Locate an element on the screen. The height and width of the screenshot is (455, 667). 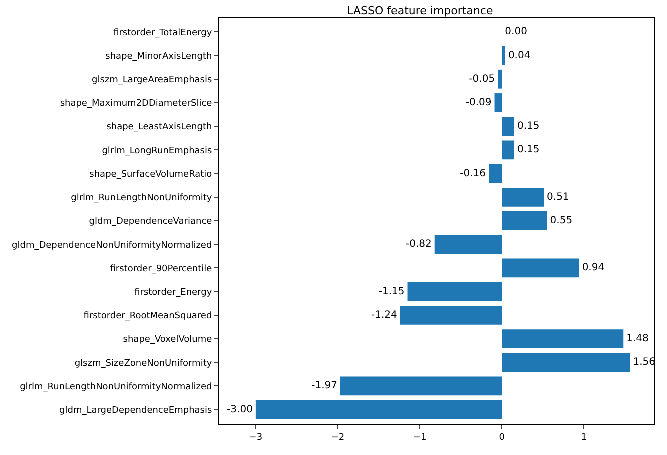
y-tick-label: shape_MinorAxisLength is located at coordinates (159, 57).